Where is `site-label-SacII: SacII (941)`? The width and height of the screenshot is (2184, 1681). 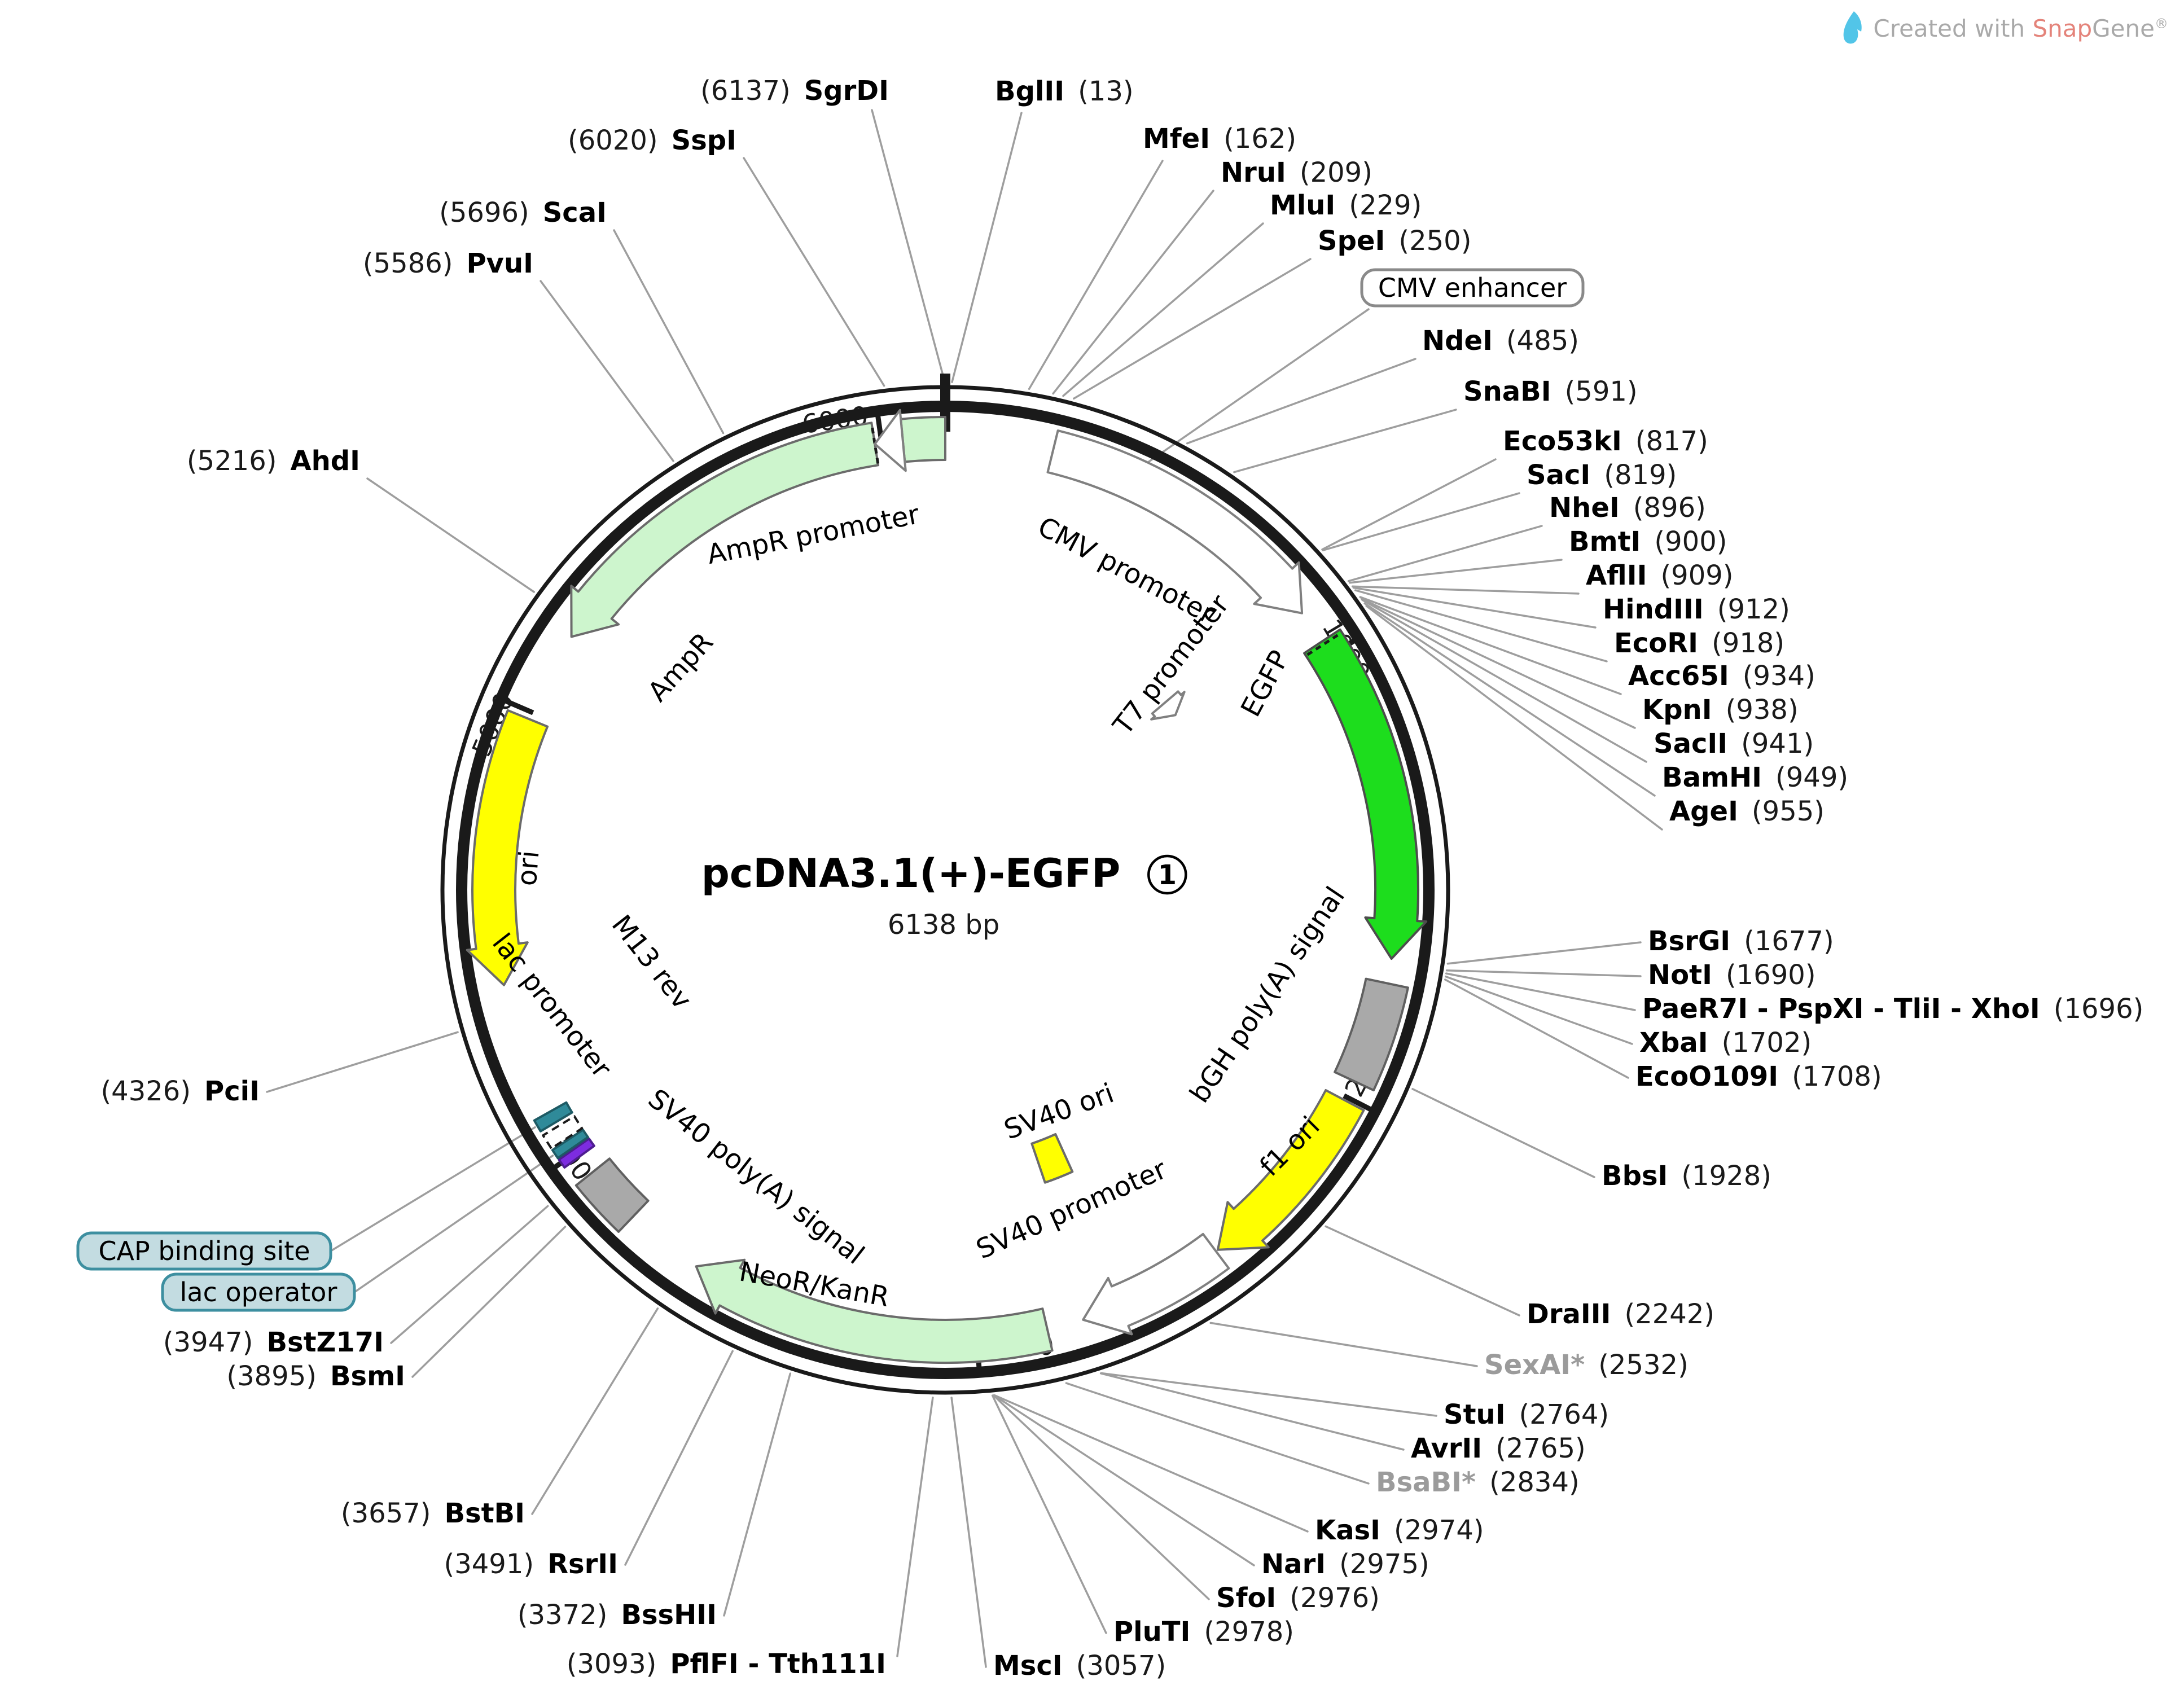 site-label-SacII: SacII (941) is located at coordinates (1734, 744).